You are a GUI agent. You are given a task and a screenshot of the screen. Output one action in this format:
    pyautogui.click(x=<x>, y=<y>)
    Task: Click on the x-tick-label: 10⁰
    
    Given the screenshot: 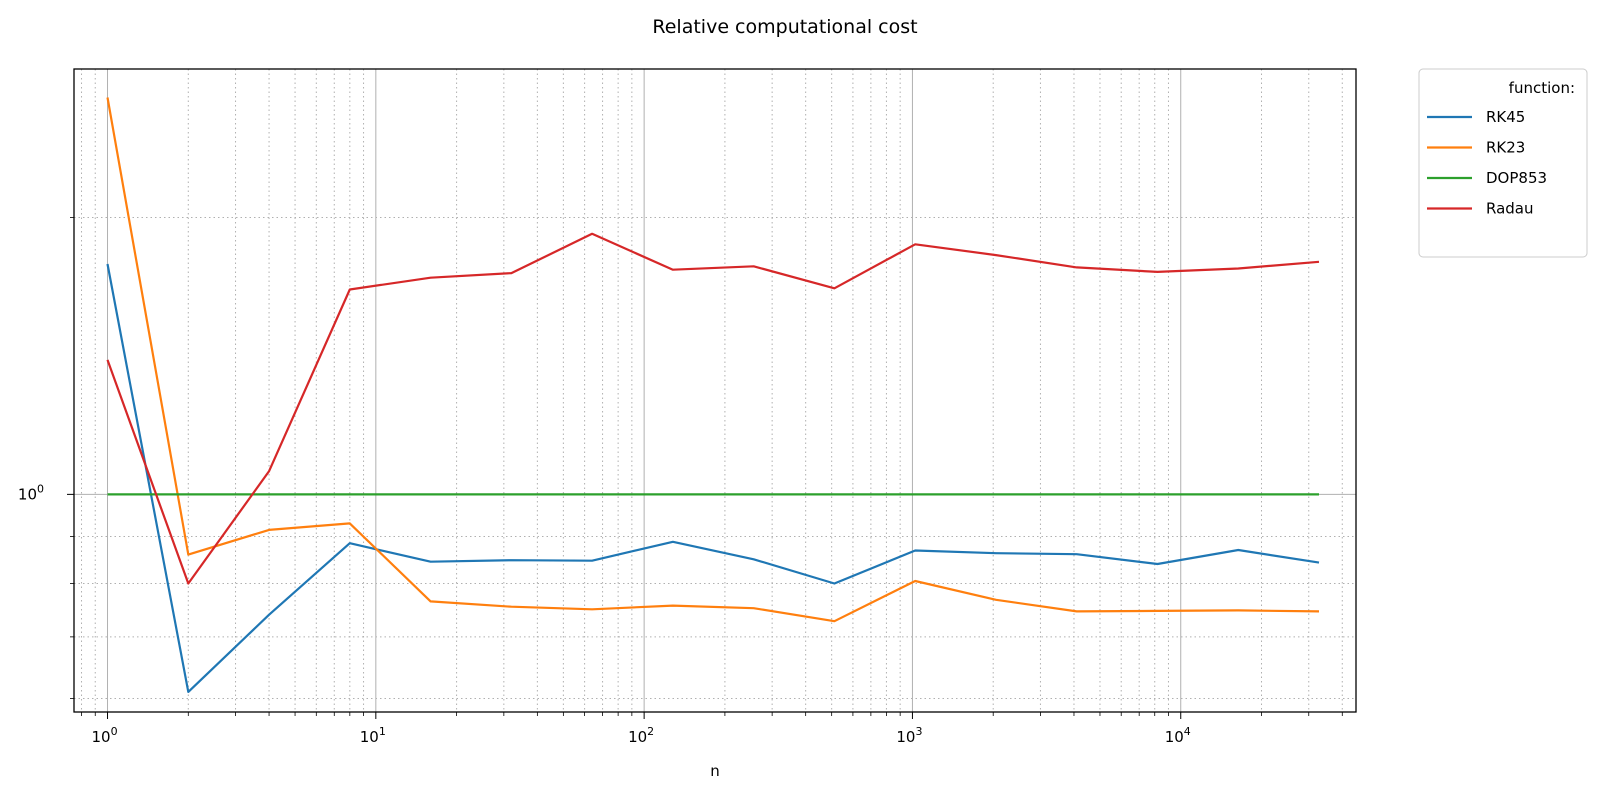 What is the action you would take?
    pyautogui.click(x=104, y=735)
    